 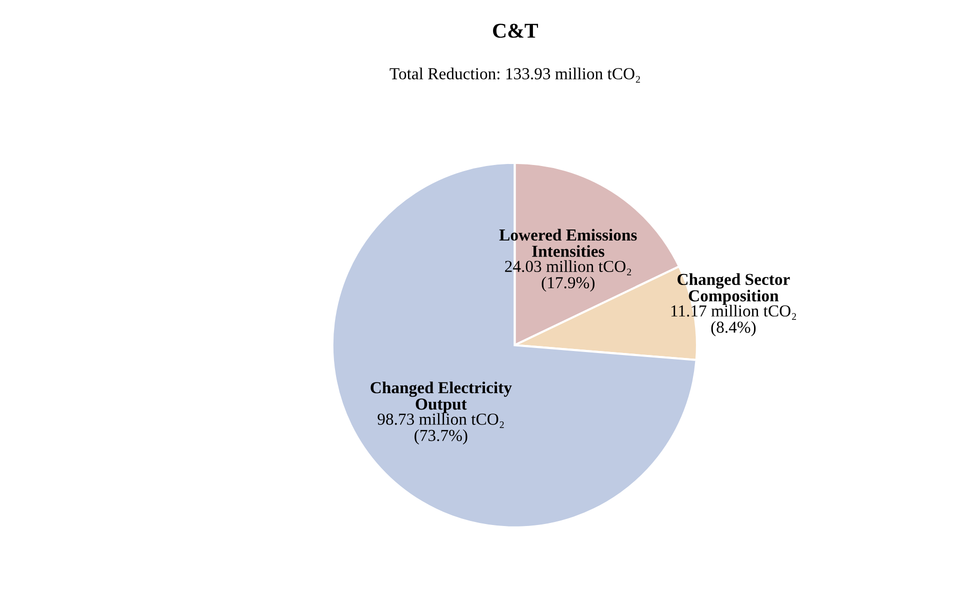 What do you see at coordinates (441, 428) in the screenshot?
I see `data-label: 98.73 million tCO₂ (73.7%)` at bounding box center [441, 428].